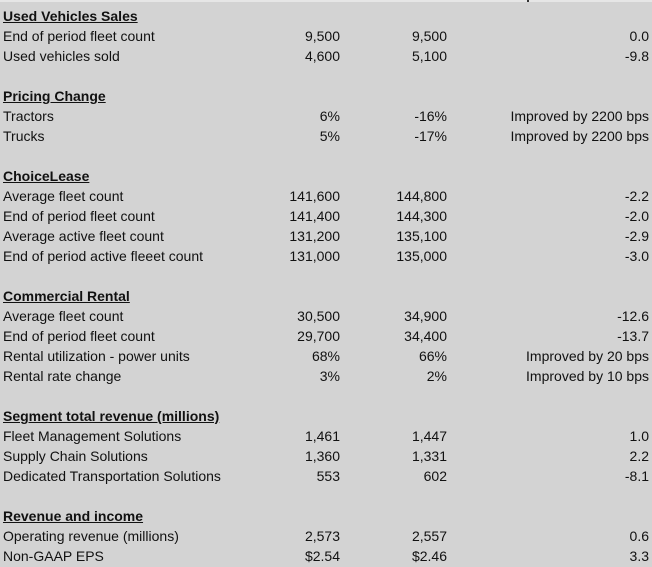  Describe the element at coordinates (639, 36) in the screenshot. I see `change-value: 0.0` at that location.